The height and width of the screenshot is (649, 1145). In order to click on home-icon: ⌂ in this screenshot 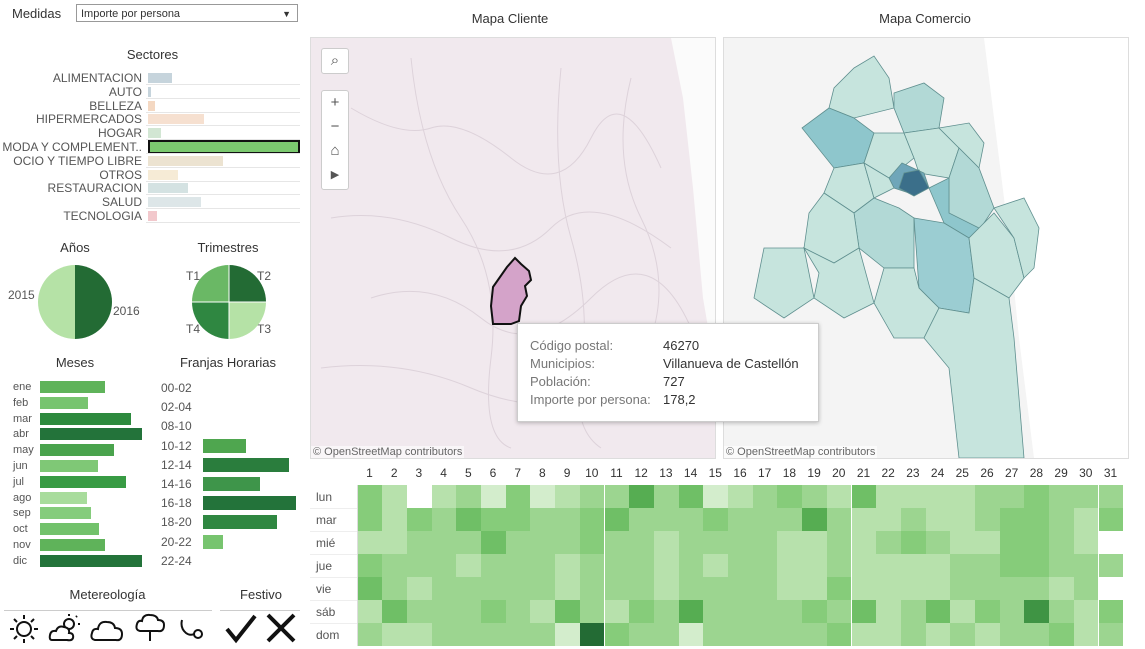, I will do `click(335, 150)`.